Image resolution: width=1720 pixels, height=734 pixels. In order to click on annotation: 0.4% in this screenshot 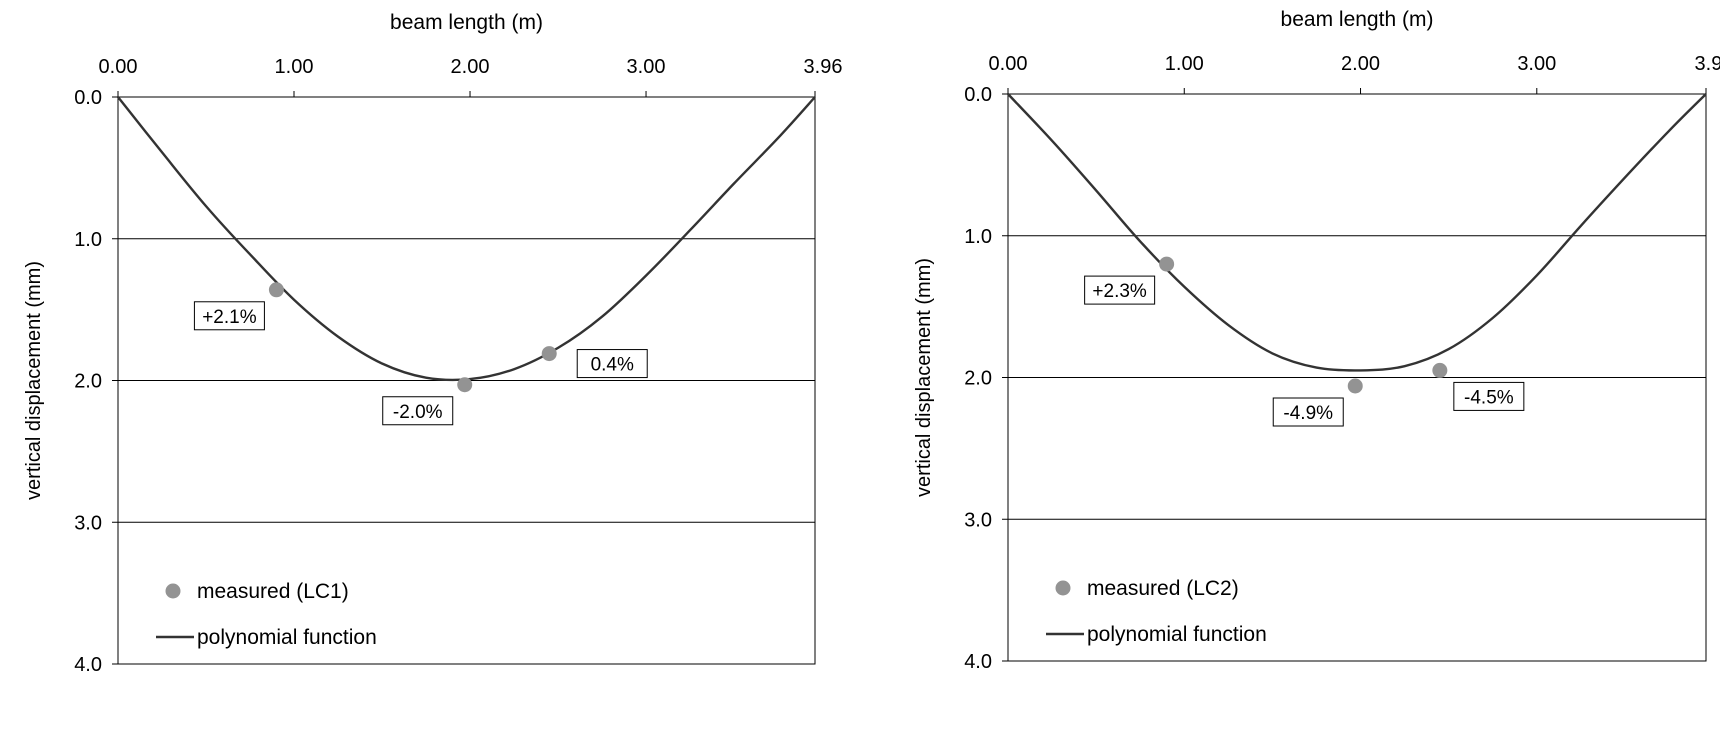, I will do `click(612, 364)`.